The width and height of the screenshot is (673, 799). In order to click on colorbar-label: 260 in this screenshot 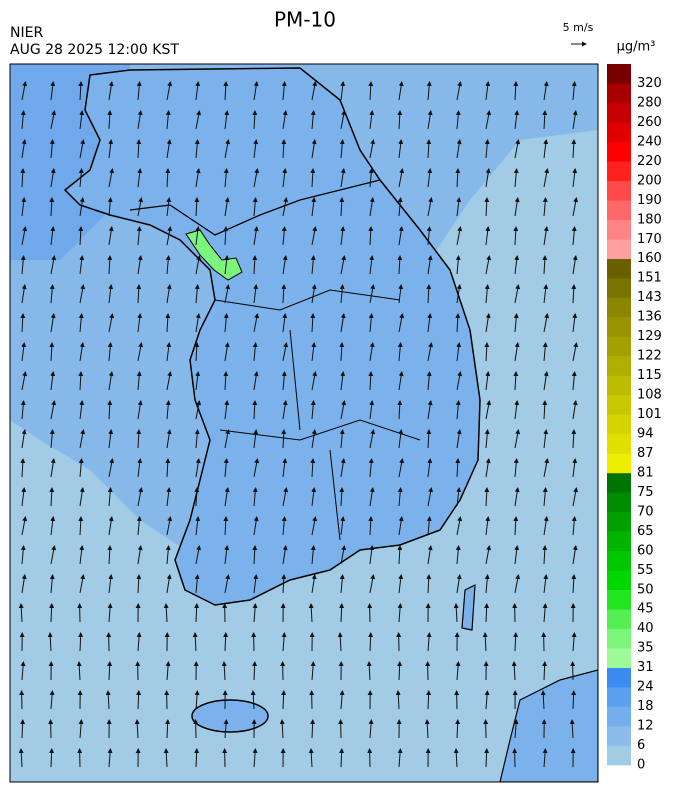, I will do `click(649, 122)`.